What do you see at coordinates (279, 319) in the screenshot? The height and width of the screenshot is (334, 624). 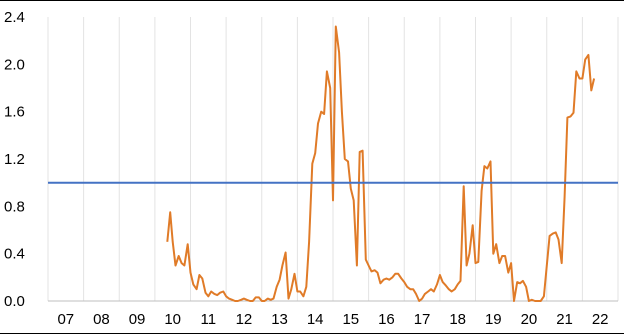 I see `x-tick-label: 13` at bounding box center [279, 319].